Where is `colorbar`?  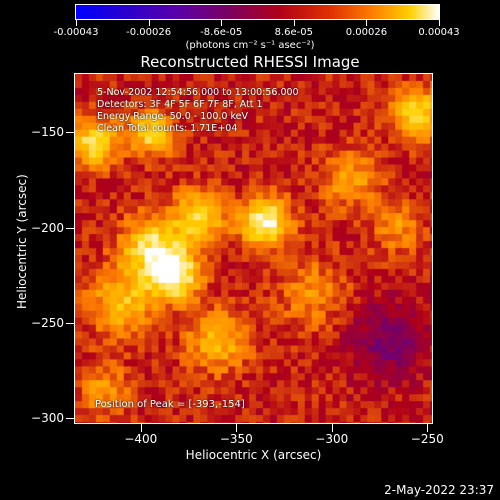
colorbar is located at coordinates (257, 12).